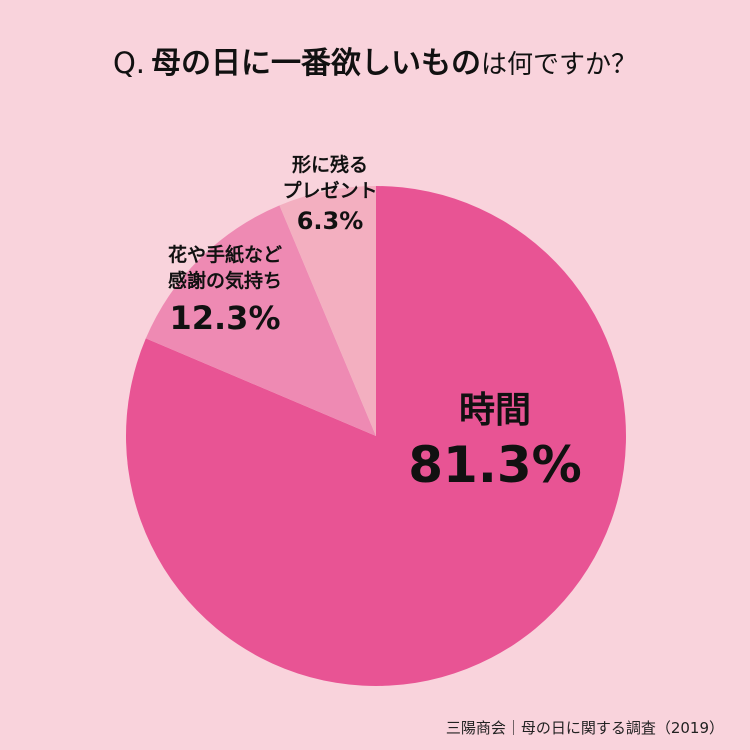  What do you see at coordinates (316, 63) in the screenshot?
I see `title-main: 母の日に一番欲しいもの` at bounding box center [316, 63].